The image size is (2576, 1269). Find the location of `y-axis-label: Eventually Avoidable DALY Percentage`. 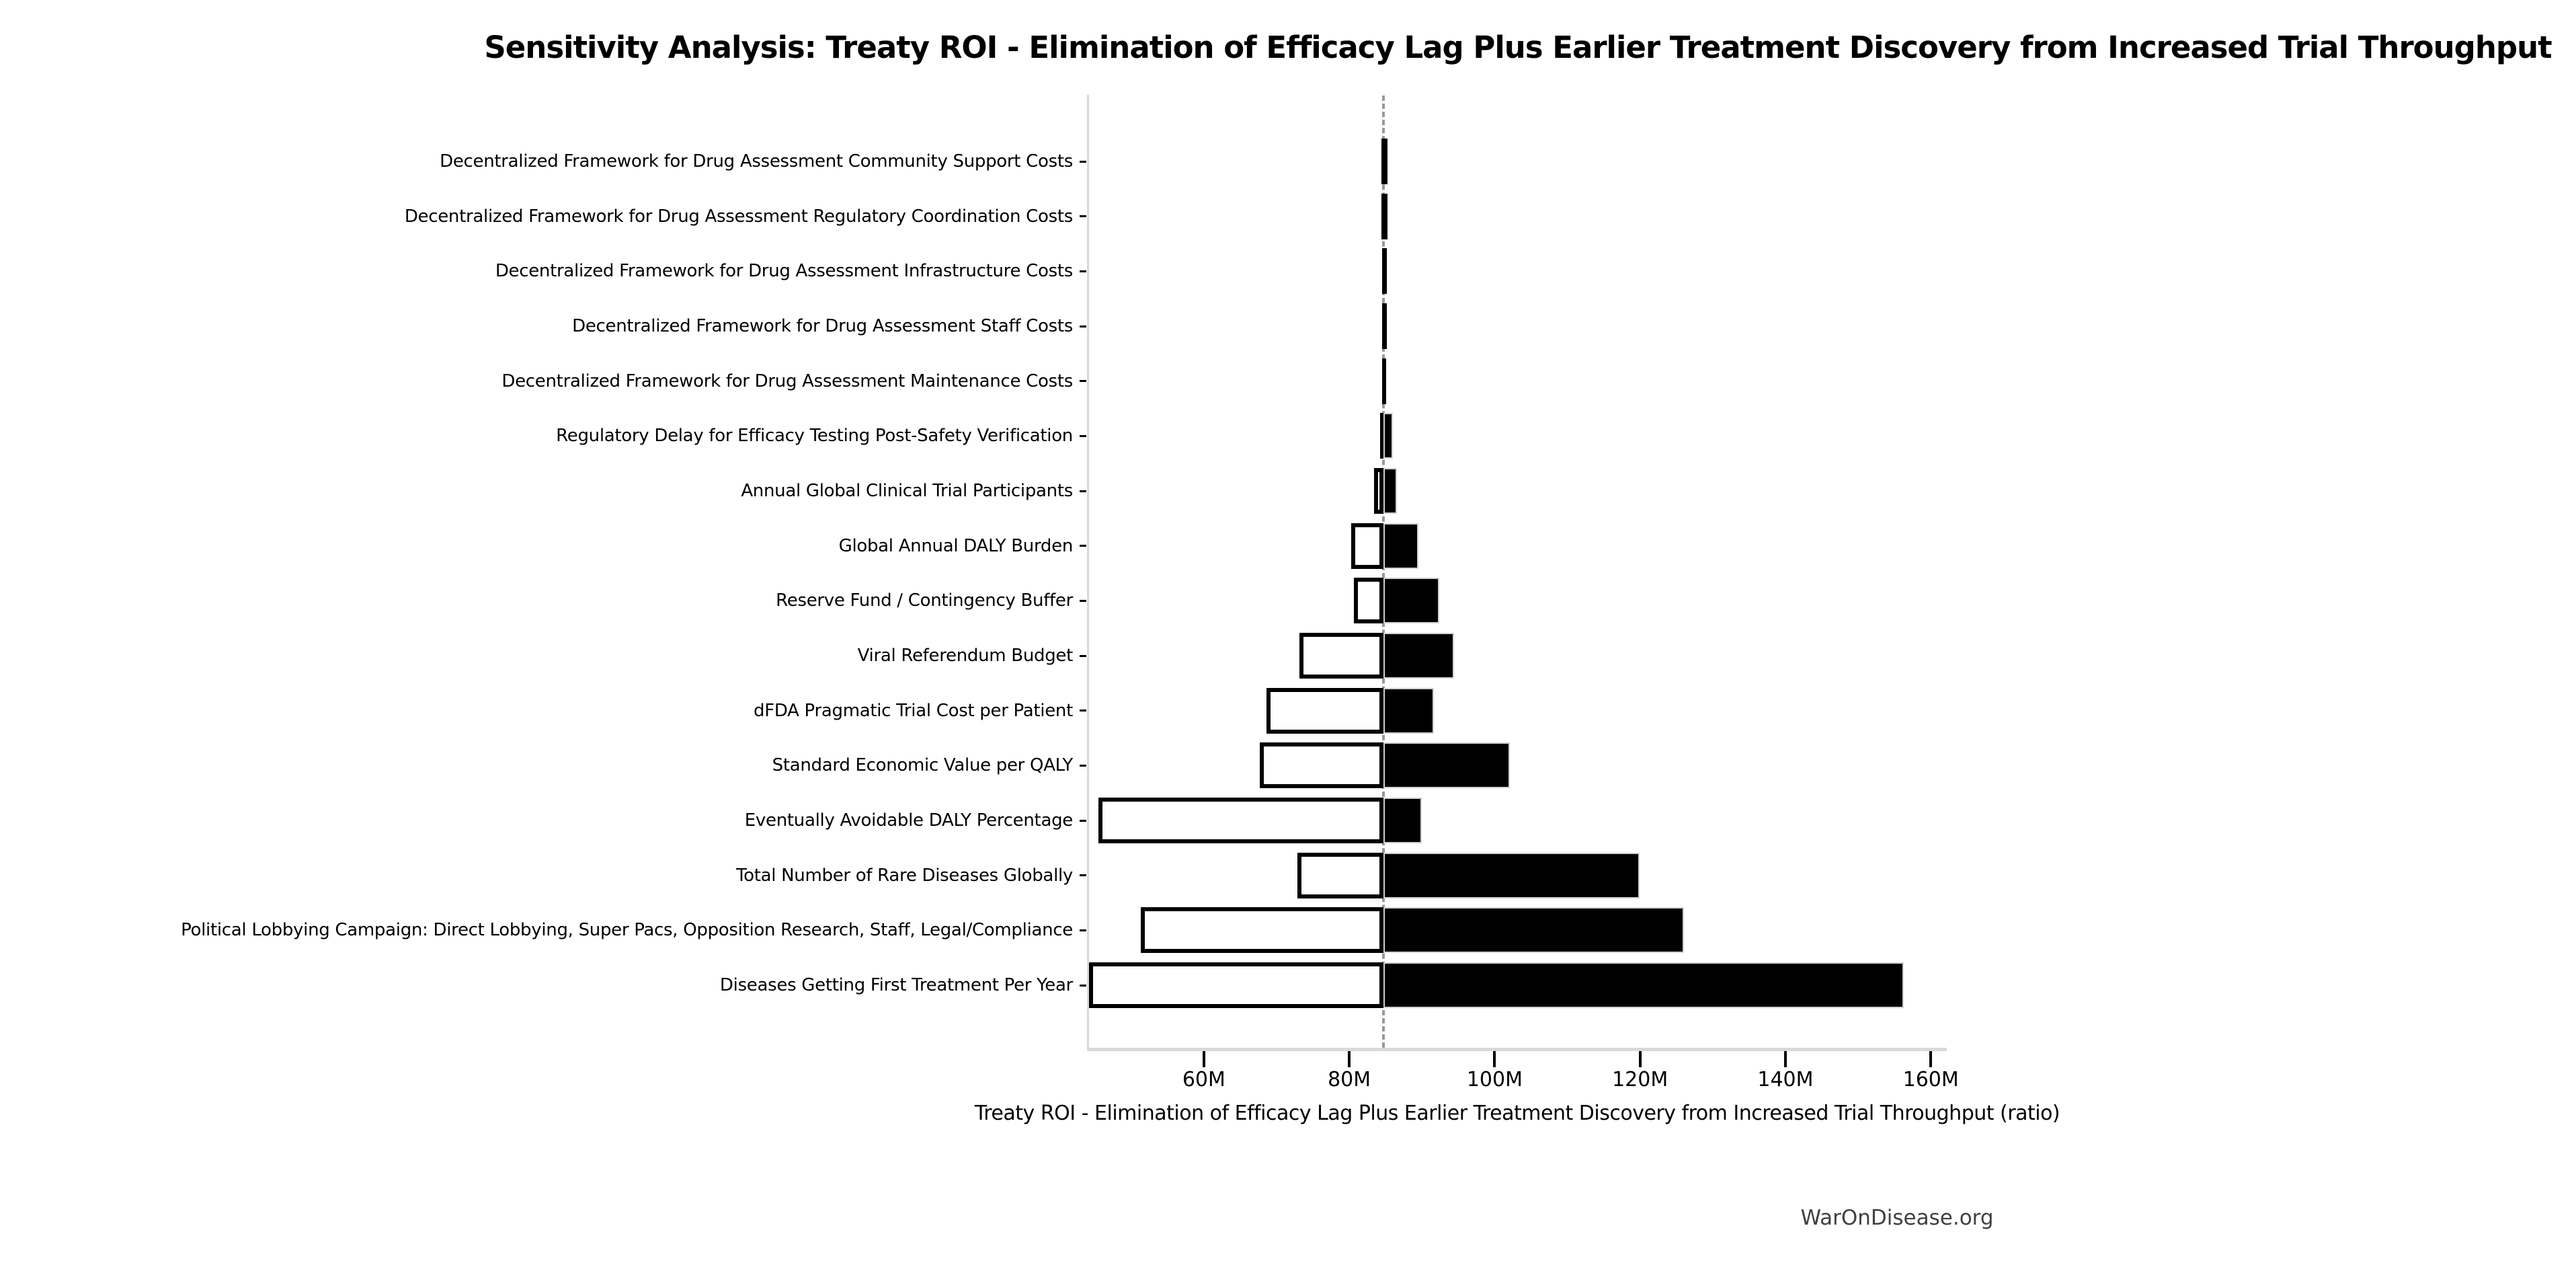

y-axis-label: Eventually Avoidable DALY Percentage is located at coordinates (909, 821).